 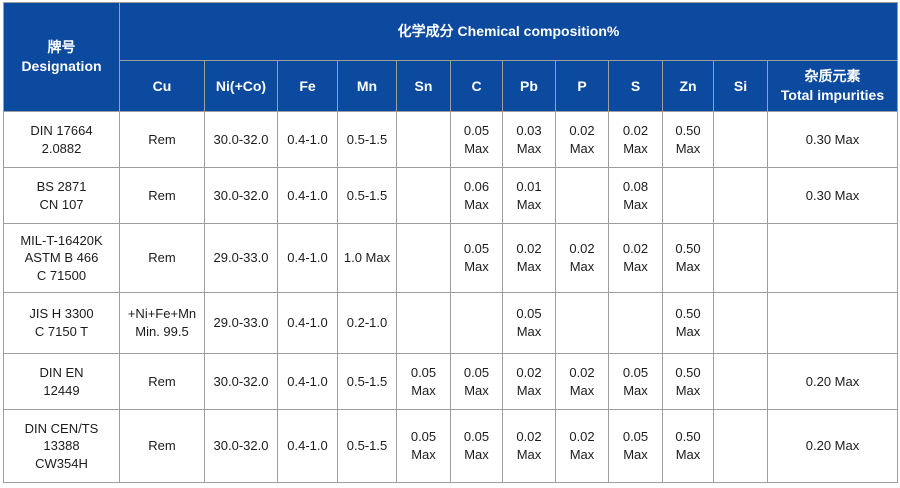 What do you see at coordinates (508, 31) in the screenshot?
I see `composition-title: 化学成分 Chemical composition%` at bounding box center [508, 31].